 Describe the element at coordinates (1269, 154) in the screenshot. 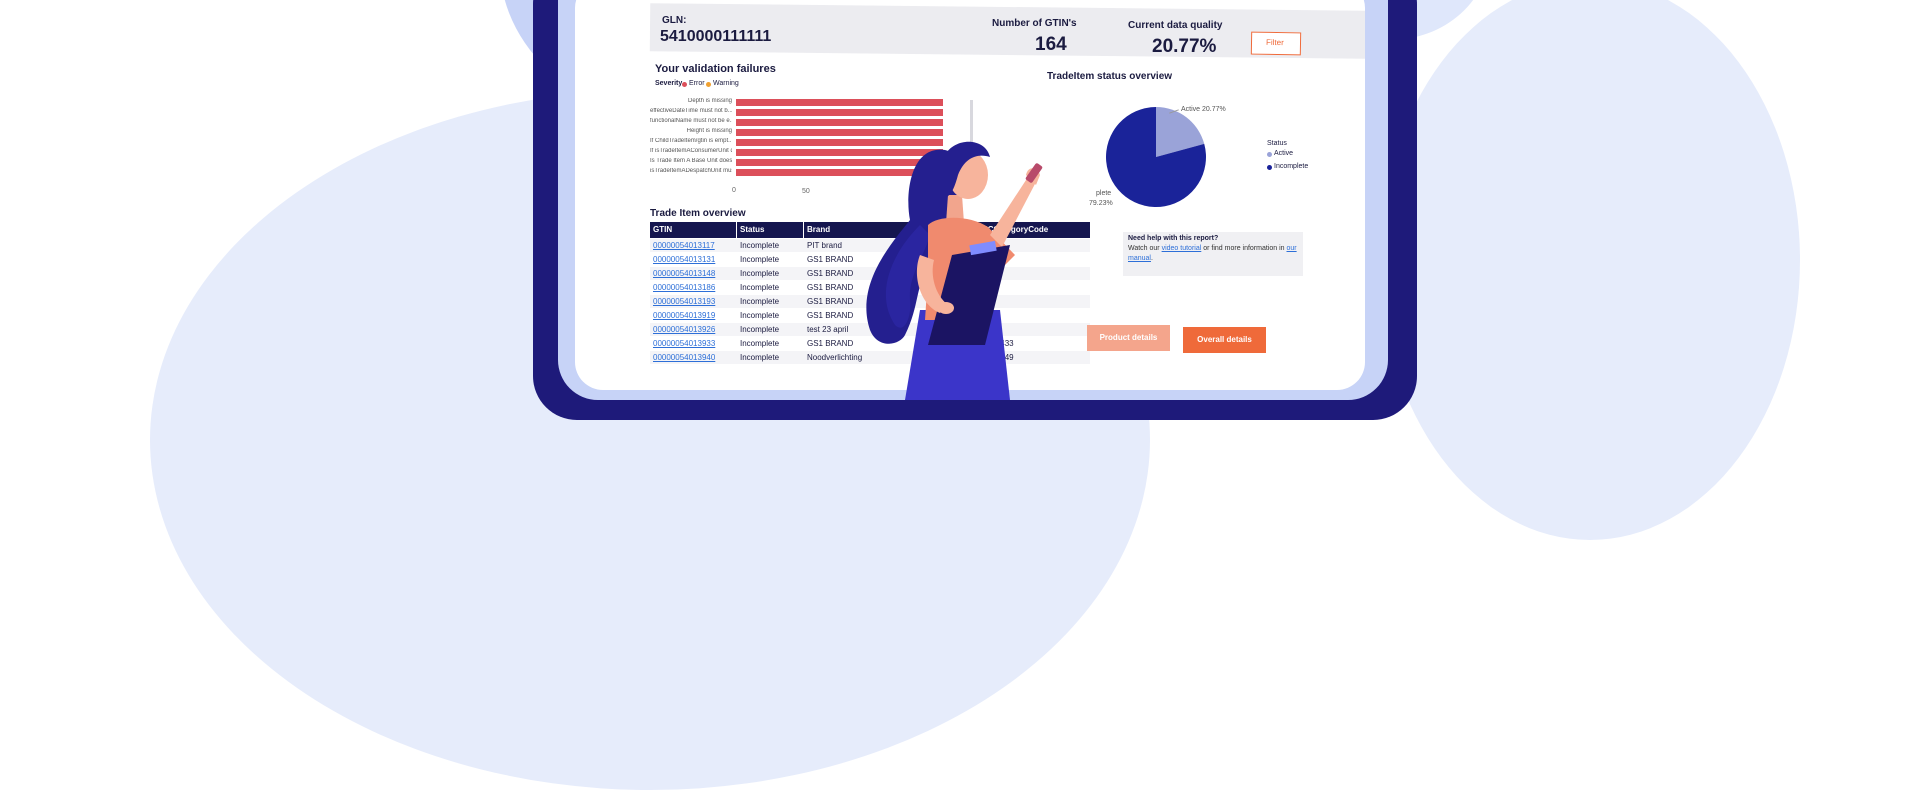

I see `status-legend-active-dot` at that location.